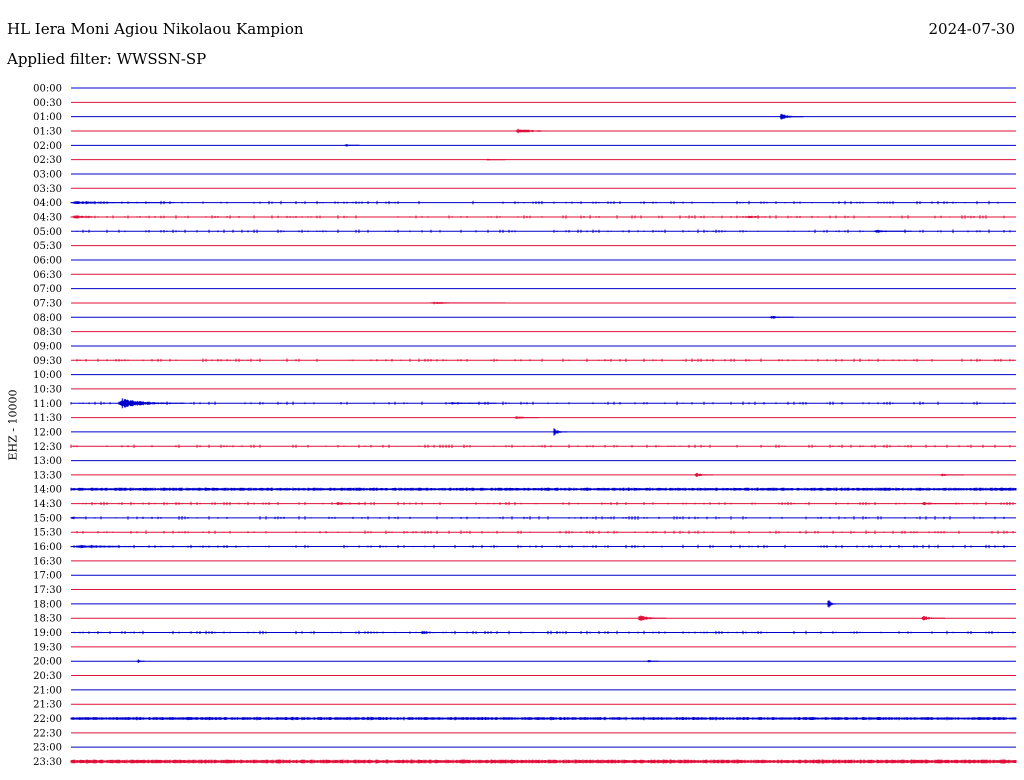 Image resolution: width=1024 pixels, height=780 pixels. I want to click on row-time-label: 17:00, so click(47, 576).